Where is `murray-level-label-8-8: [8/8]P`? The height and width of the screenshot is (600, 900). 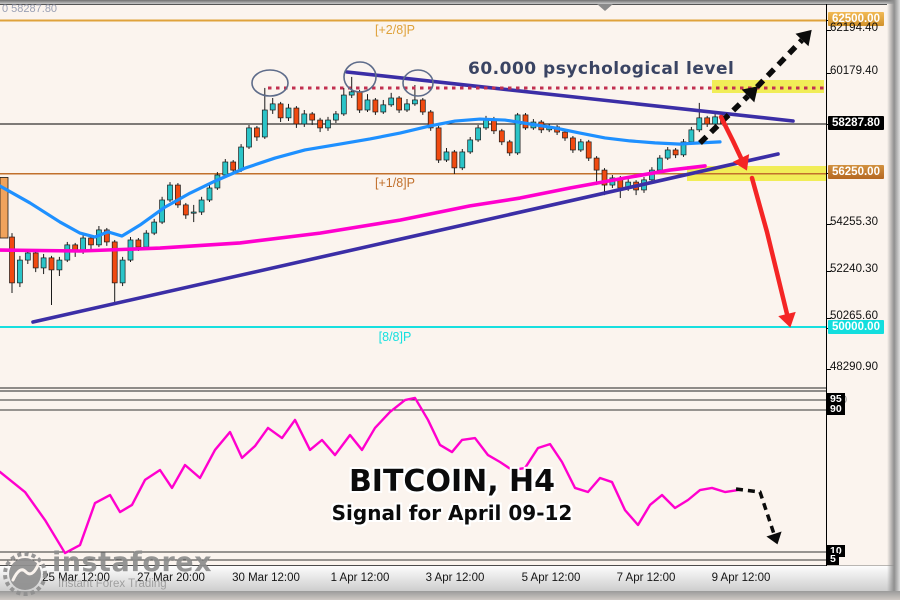
murray-level-label-8-8: [8/8]P is located at coordinates (395, 337).